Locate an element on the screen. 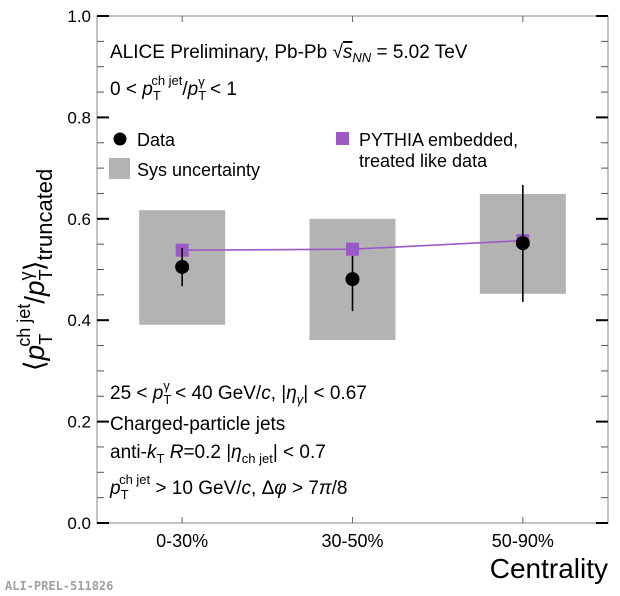 Image resolution: width=620 pixels, height=596 pixels. legend-circle-marker-icon is located at coordinates (120, 139).